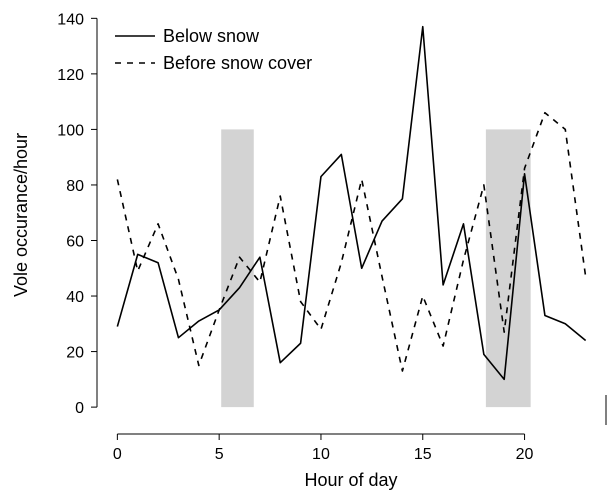  I want to click on legend-label-below-snow: Below snow, so click(211, 36).